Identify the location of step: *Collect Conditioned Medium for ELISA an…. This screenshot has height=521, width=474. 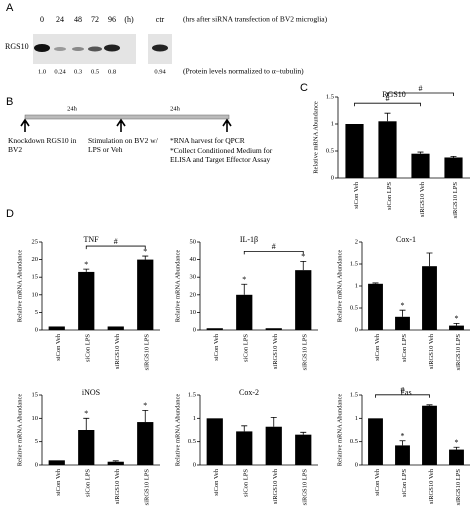
(221, 155).